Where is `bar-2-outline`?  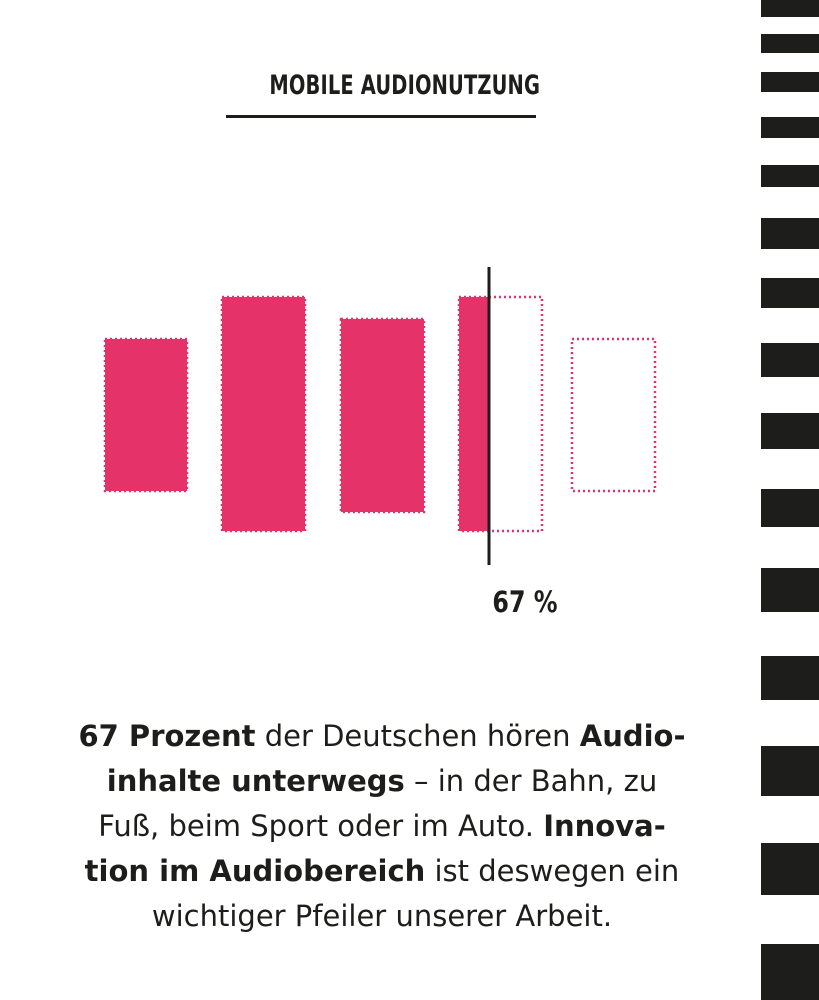 bar-2-outline is located at coordinates (263, 414).